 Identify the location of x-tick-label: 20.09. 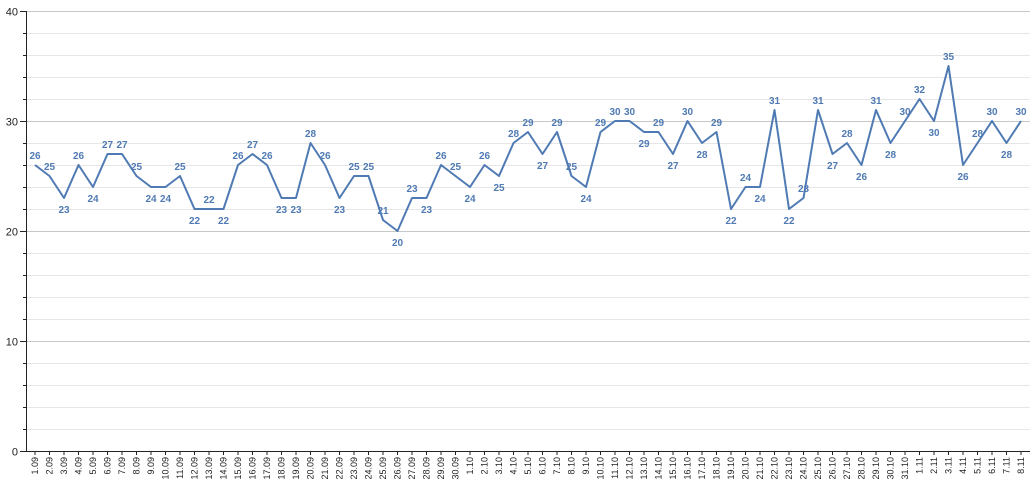
(311, 468).